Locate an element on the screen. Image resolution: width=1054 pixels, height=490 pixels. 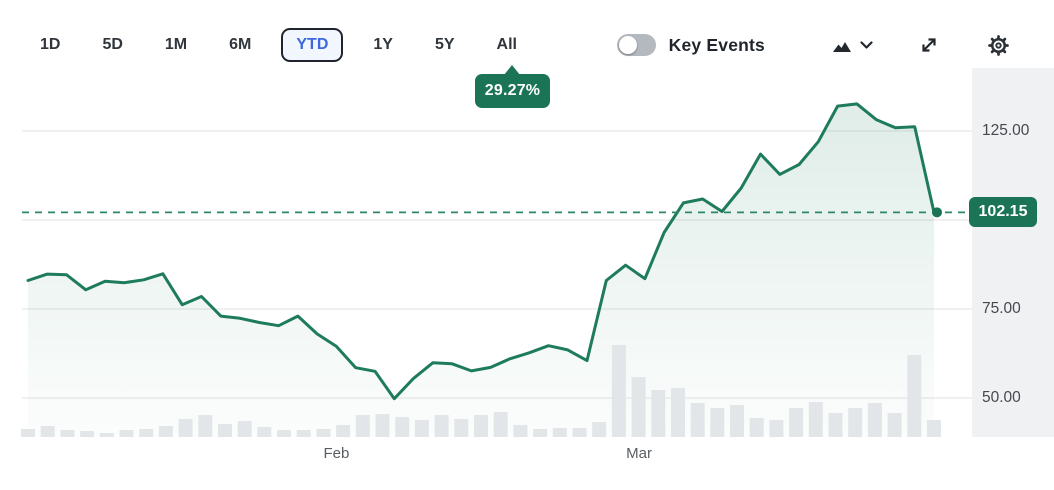
range-tab-1d: 1D is located at coordinates (50, 45).